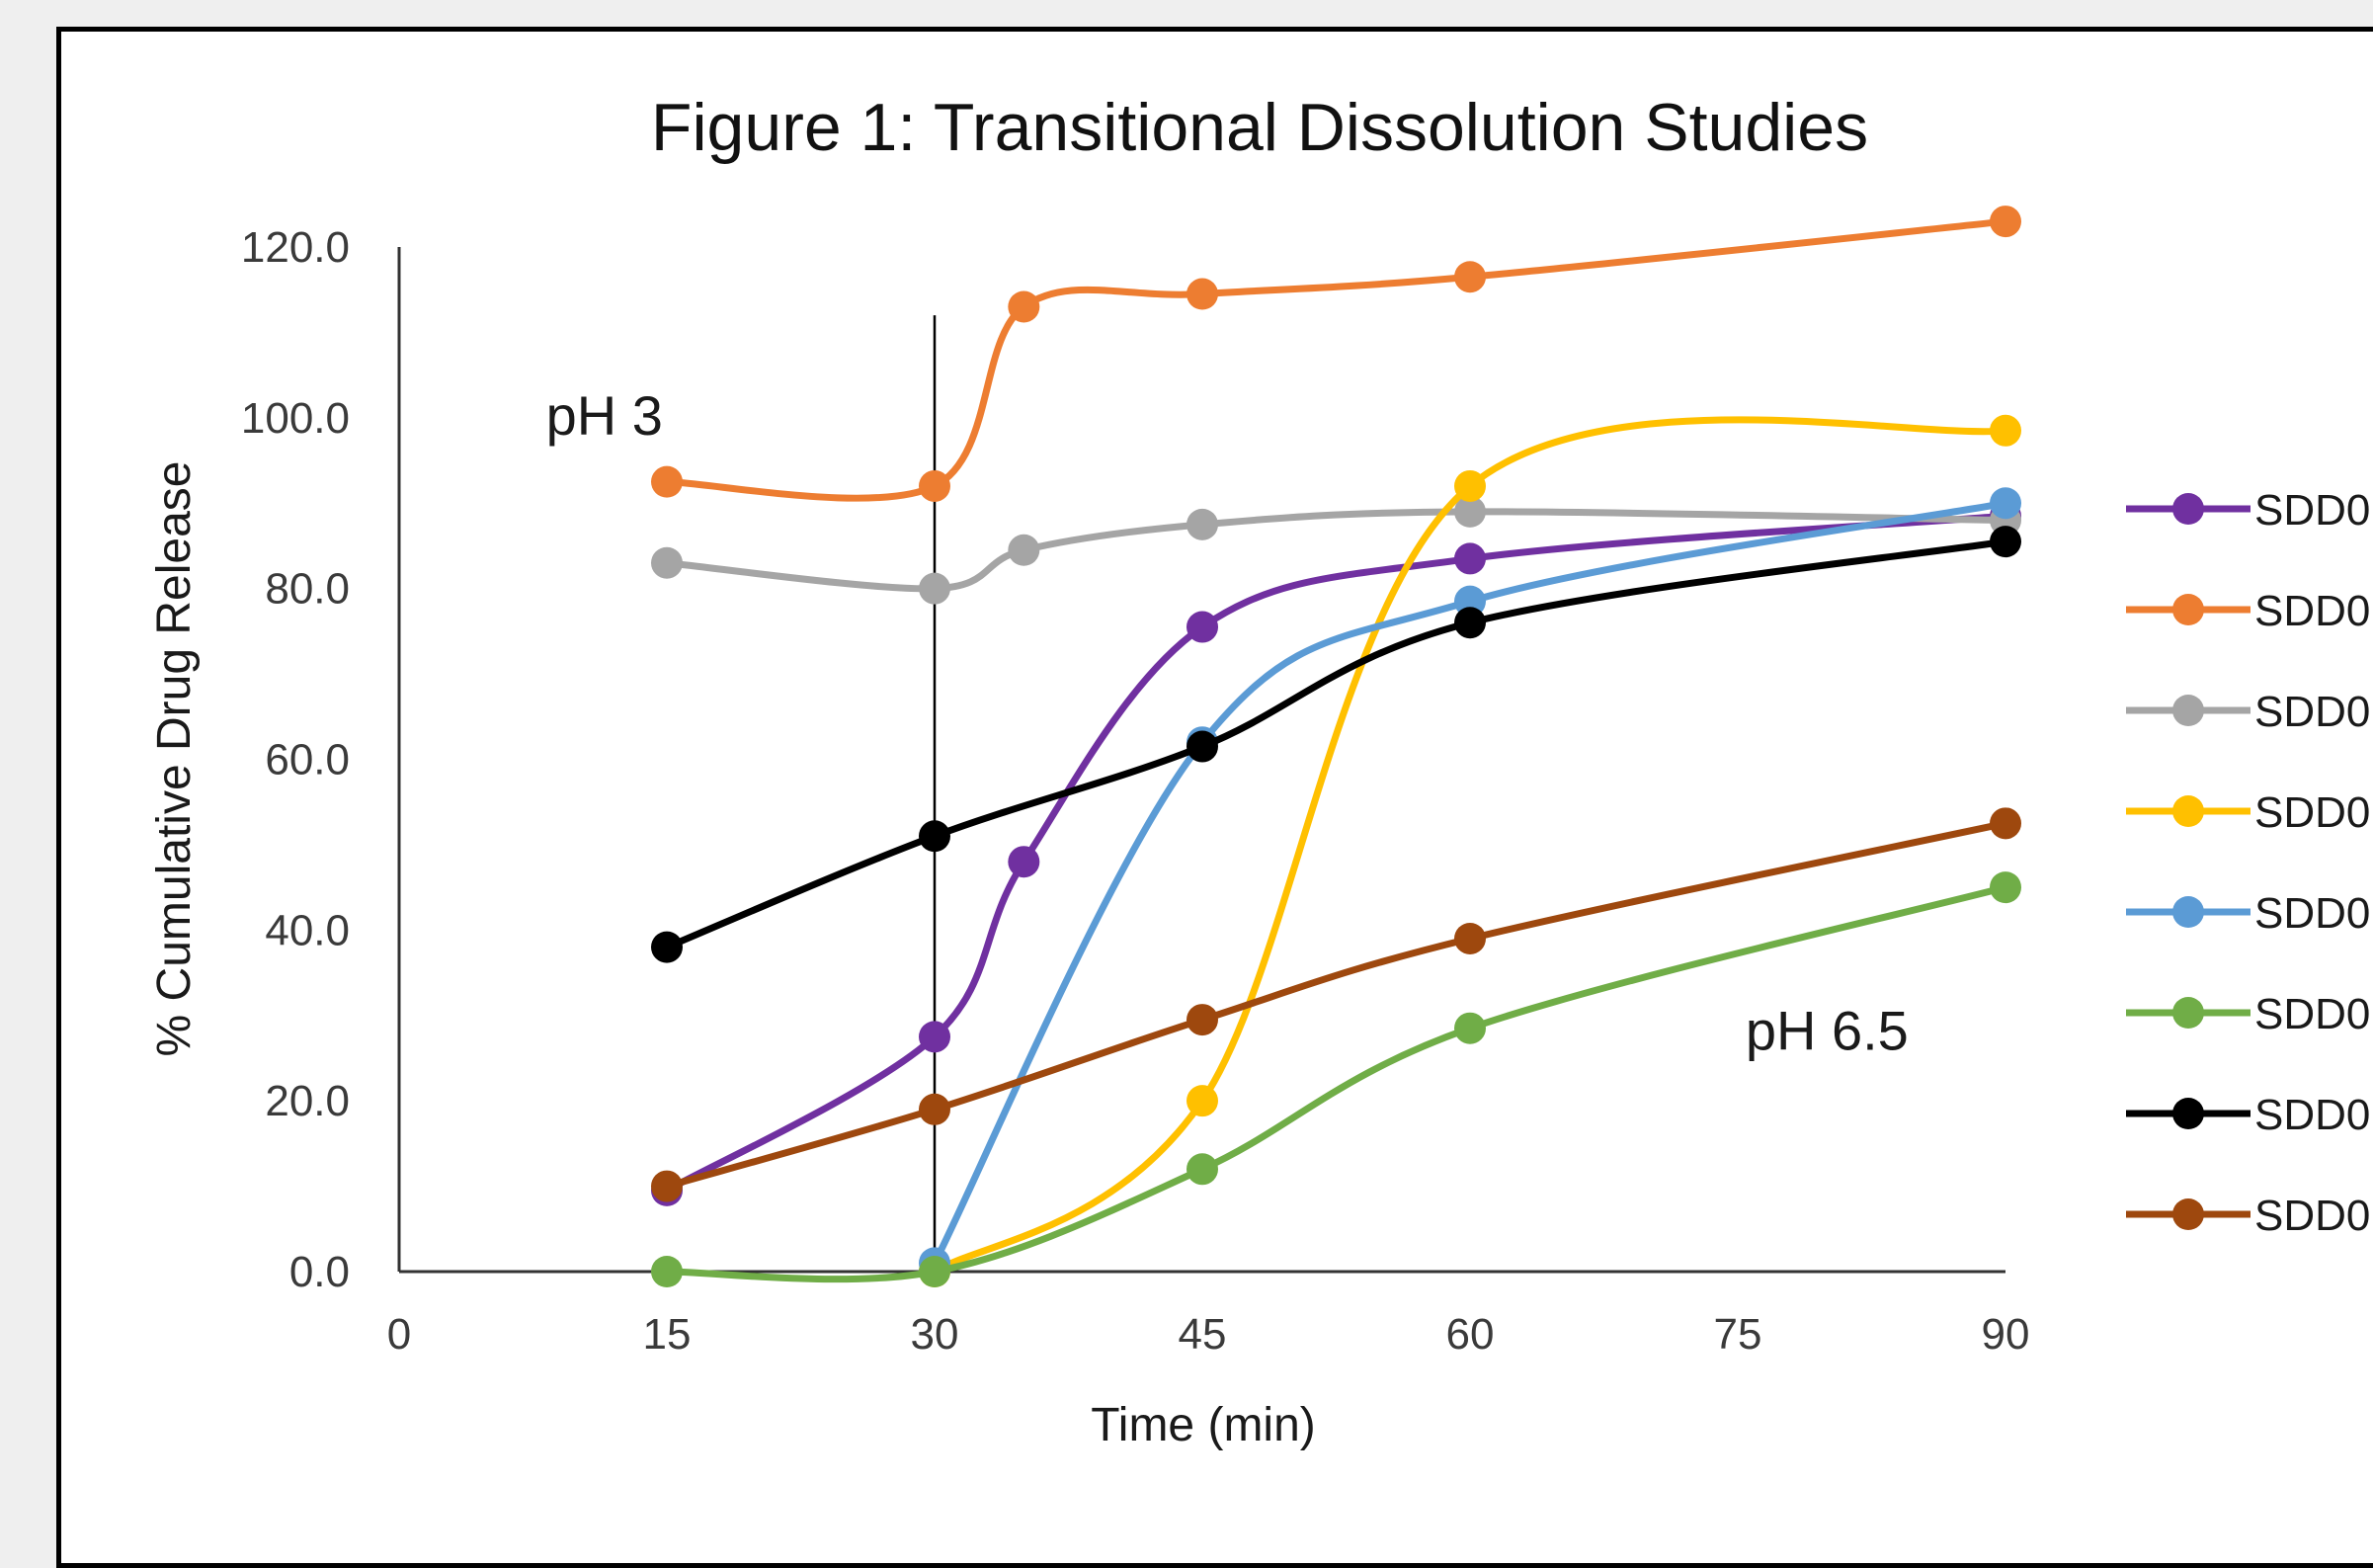  I want to click on y-tick-label: 100.0, so click(295, 418).